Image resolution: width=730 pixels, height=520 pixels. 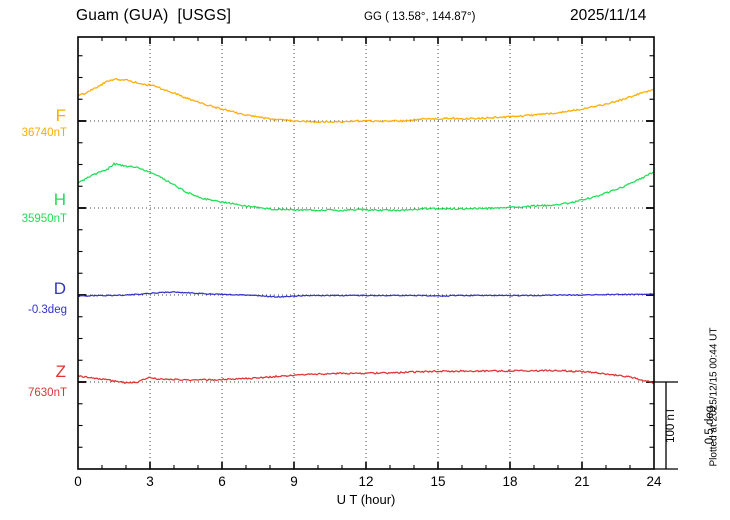 I want to click on channel-baseline-H: 35950nT, so click(x=44, y=219).